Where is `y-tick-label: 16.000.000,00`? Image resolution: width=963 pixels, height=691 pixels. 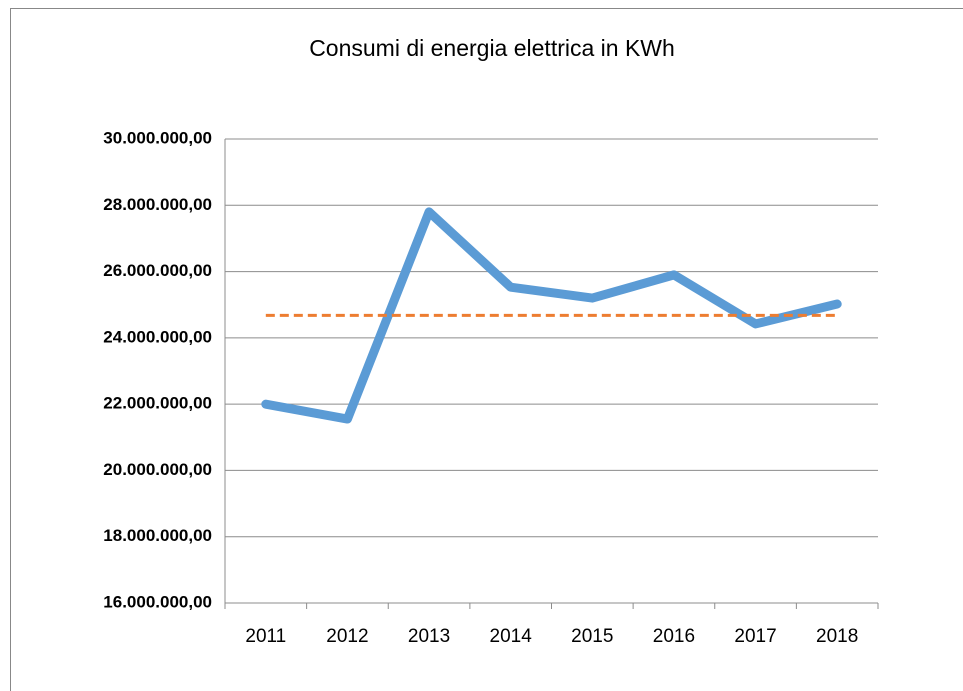
y-tick-label: 16.000.000,00 is located at coordinates (157, 601).